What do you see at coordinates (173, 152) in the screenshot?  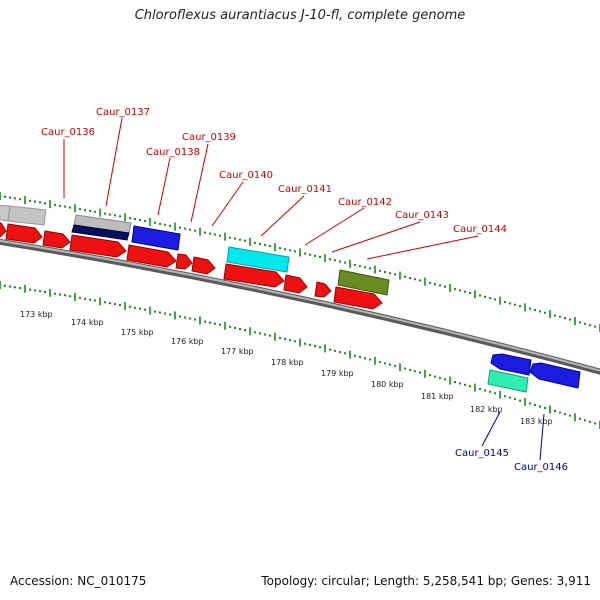 I see `gene-label: Caur_0138` at bounding box center [173, 152].